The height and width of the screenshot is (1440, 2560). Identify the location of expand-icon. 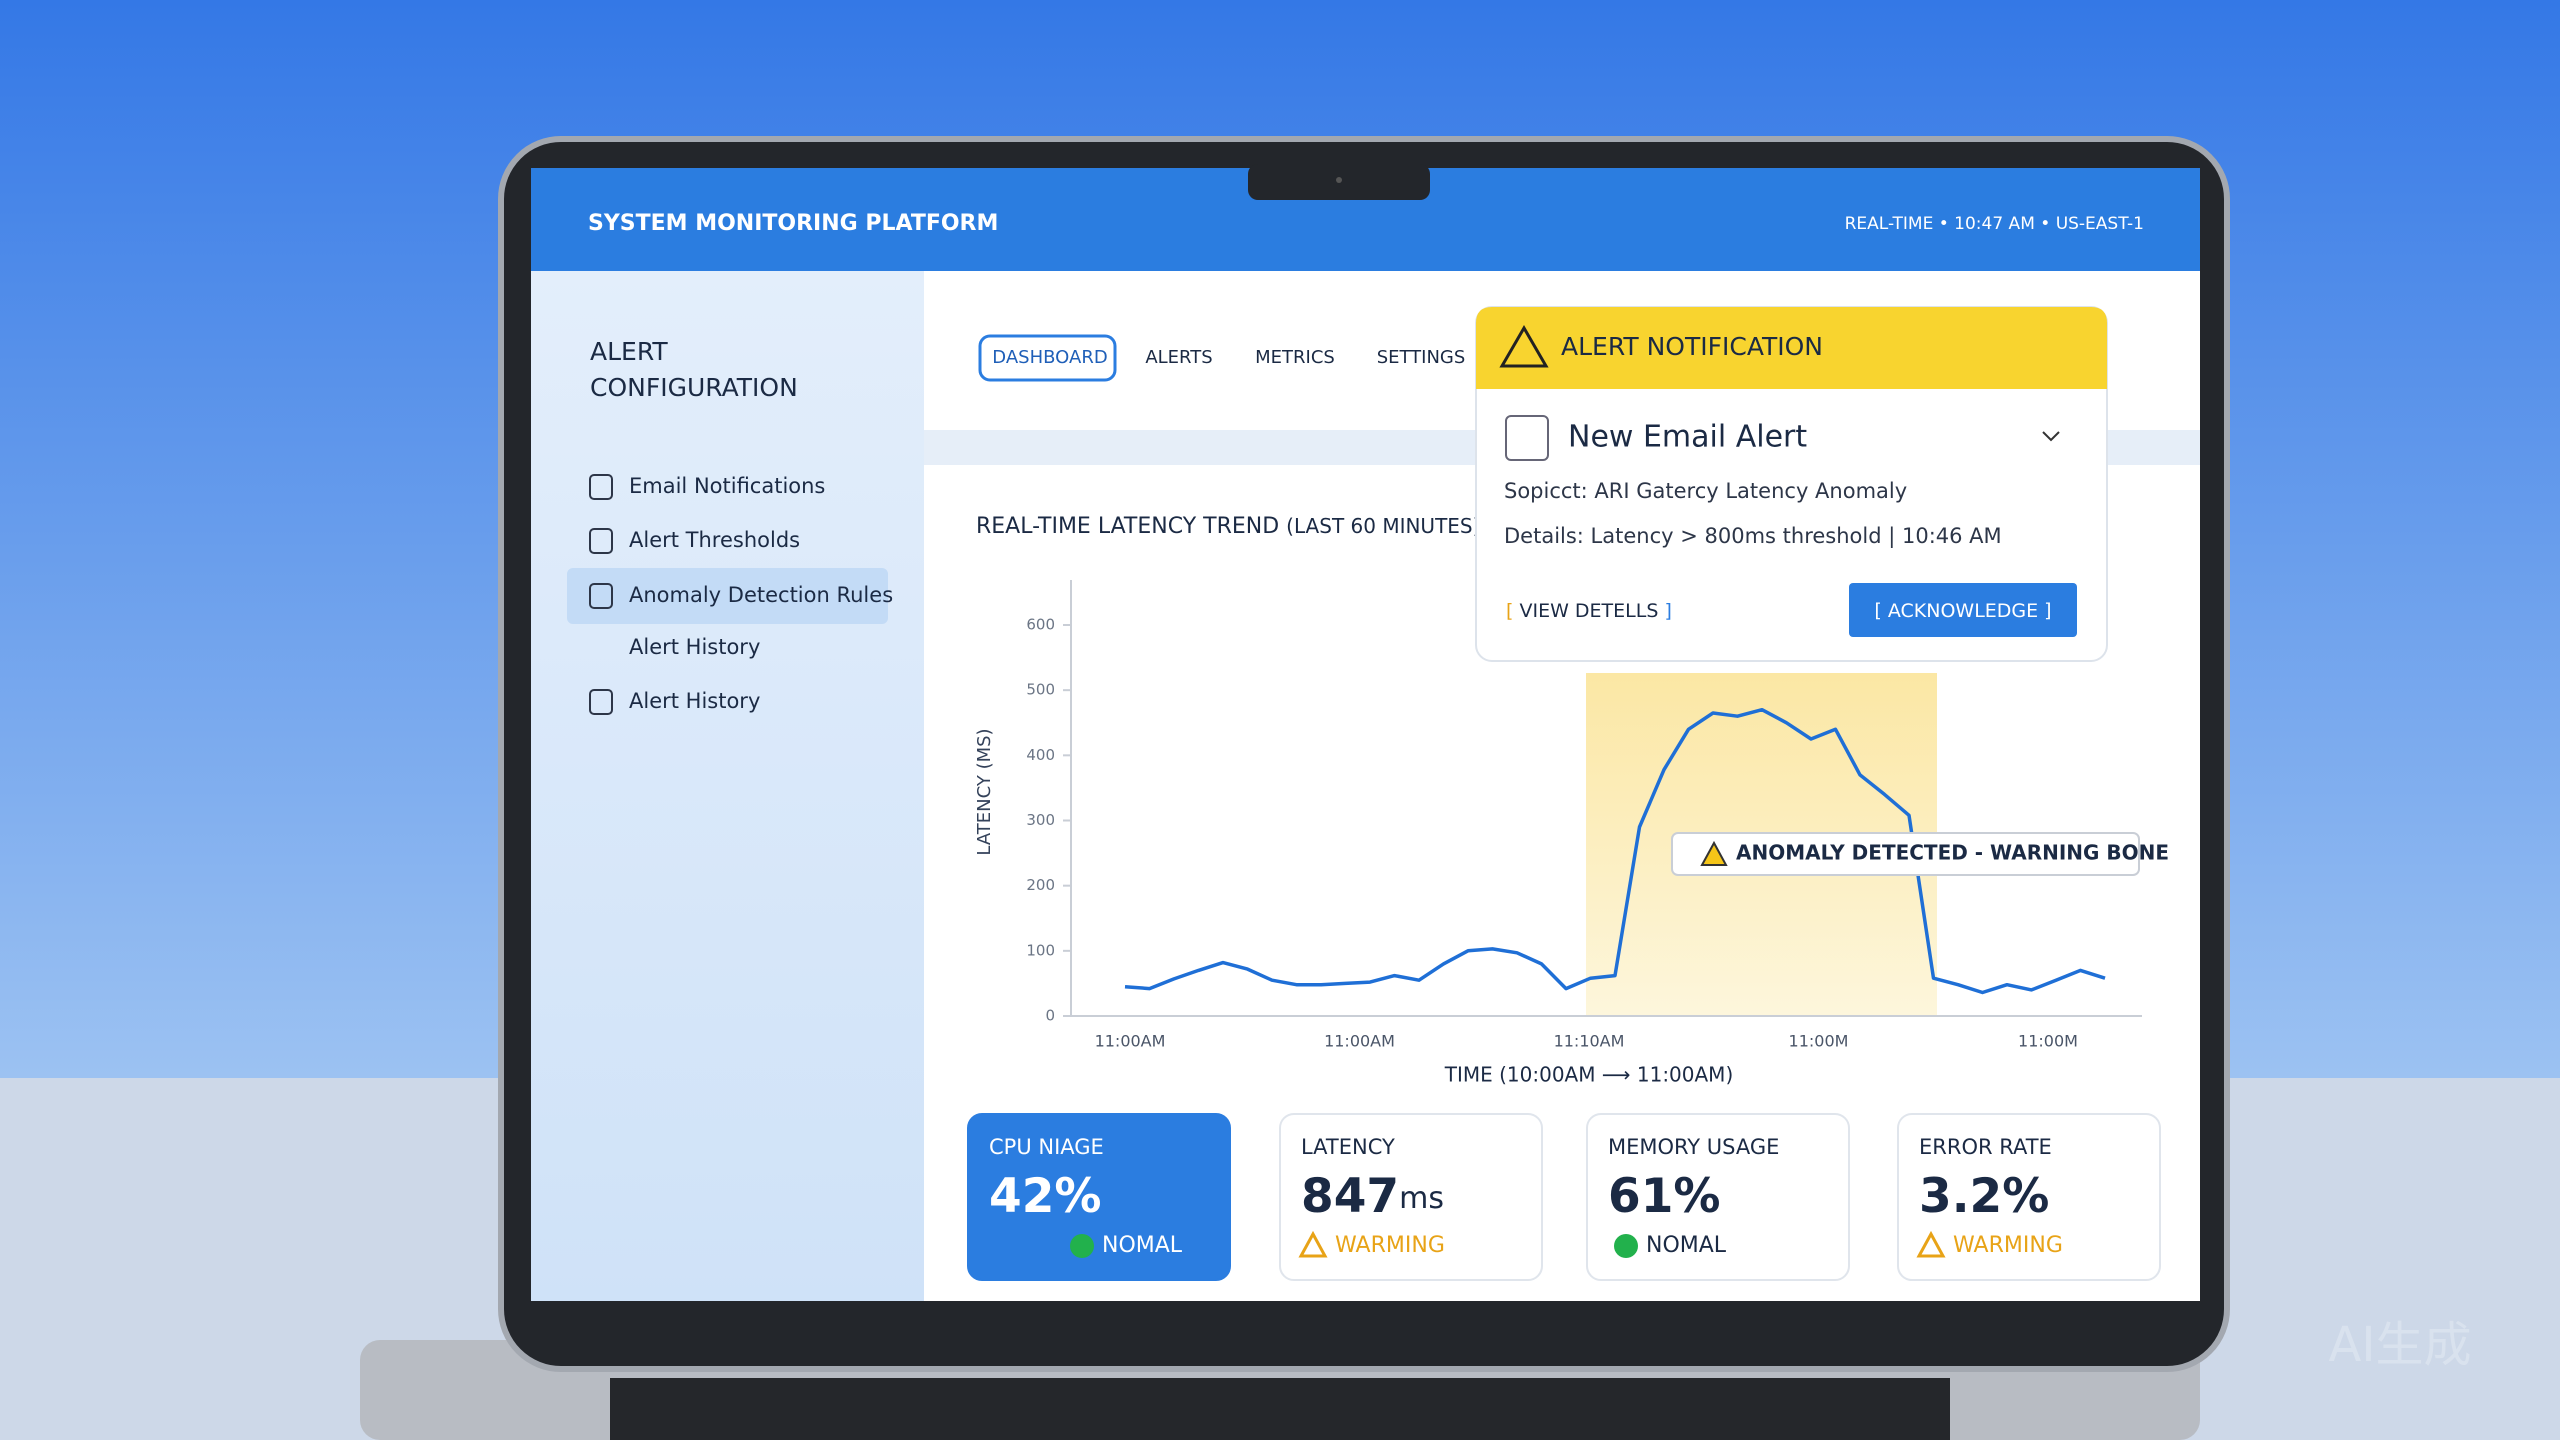
(2051, 436).